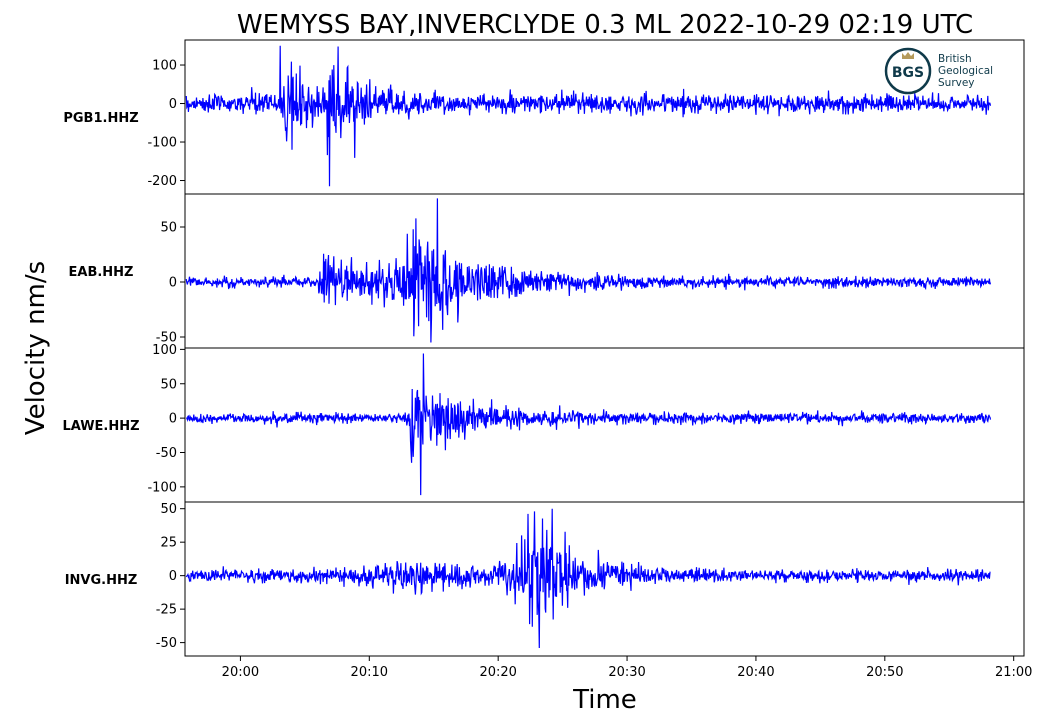 This screenshot has width=1046, height=723. What do you see at coordinates (100, 426) in the screenshot?
I see `station-label: LAWE.HHZ` at bounding box center [100, 426].